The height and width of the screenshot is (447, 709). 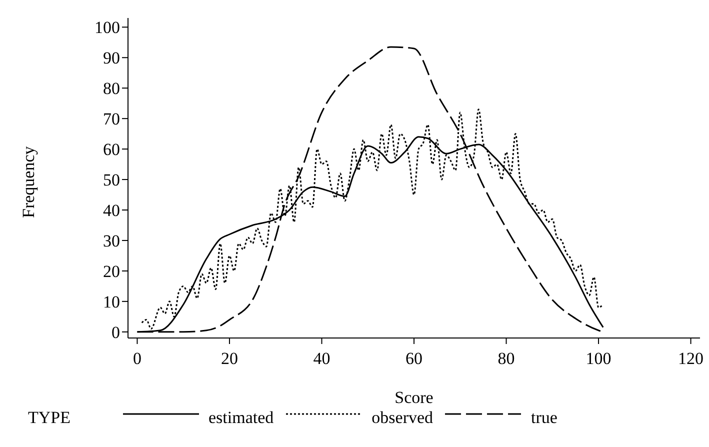 What do you see at coordinates (137, 358) in the screenshot?
I see `x-tick-label: 0` at bounding box center [137, 358].